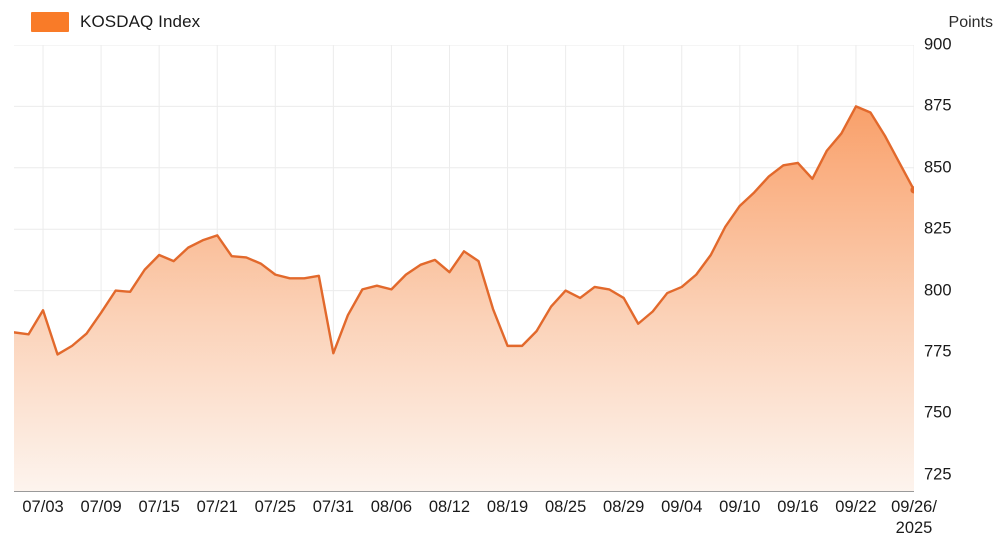  Describe the element at coordinates (938, 474) in the screenshot. I see `y-axis-tick-label: 725` at that location.